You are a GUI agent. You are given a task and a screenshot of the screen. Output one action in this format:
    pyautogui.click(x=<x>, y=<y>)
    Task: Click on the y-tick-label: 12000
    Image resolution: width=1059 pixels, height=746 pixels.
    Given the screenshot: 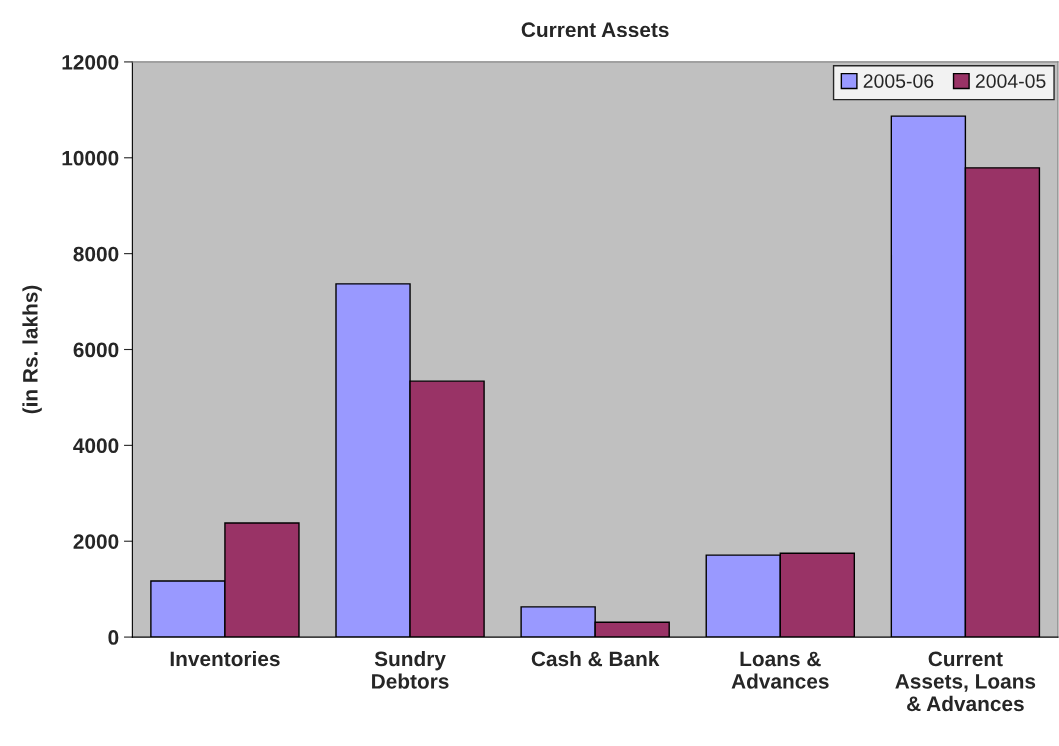 What is the action you would take?
    pyautogui.click(x=90, y=62)
    